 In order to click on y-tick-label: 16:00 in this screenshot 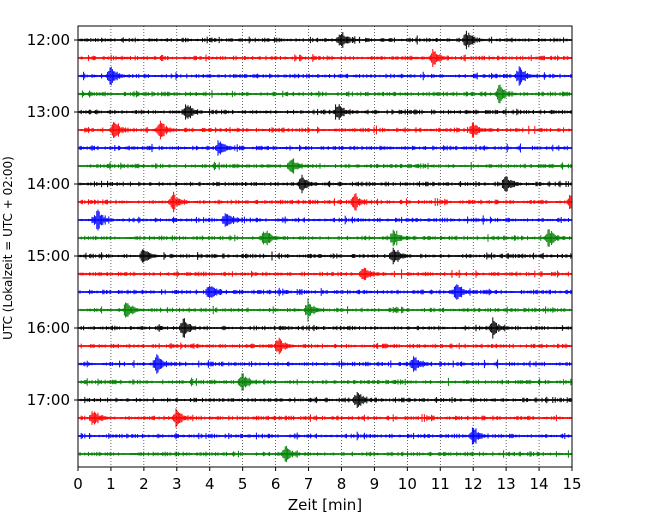, I will do `click(48, 328)`.